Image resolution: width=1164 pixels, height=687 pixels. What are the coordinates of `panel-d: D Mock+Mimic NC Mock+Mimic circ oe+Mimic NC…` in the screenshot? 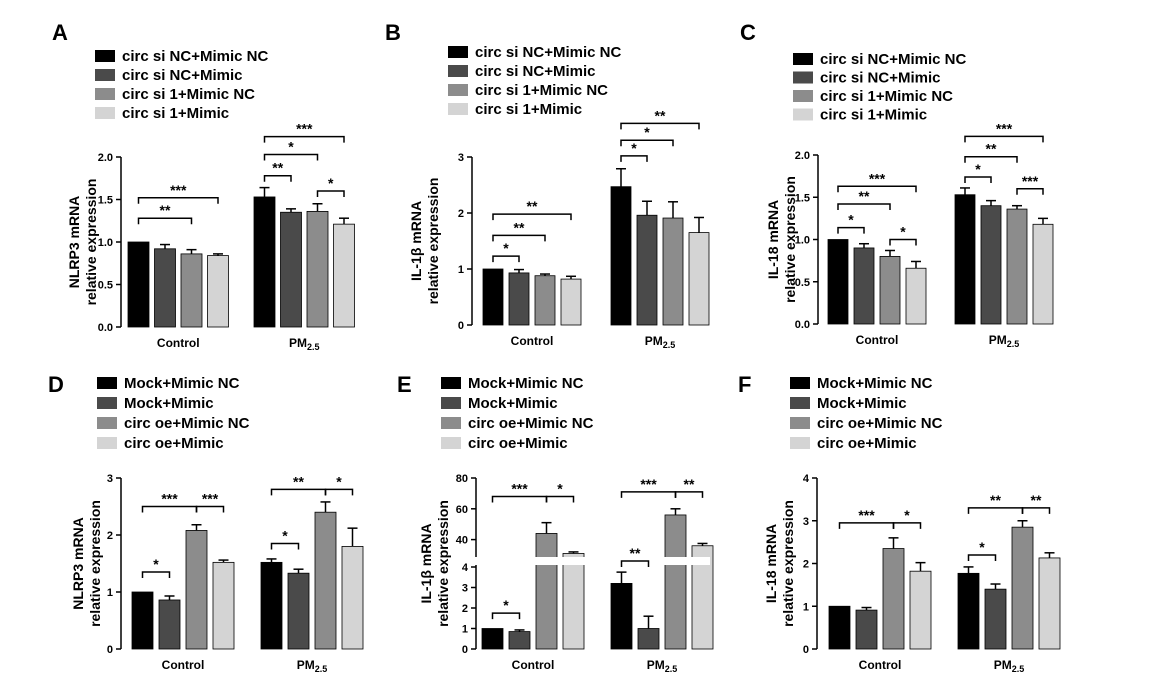 It's located at (206, 523).